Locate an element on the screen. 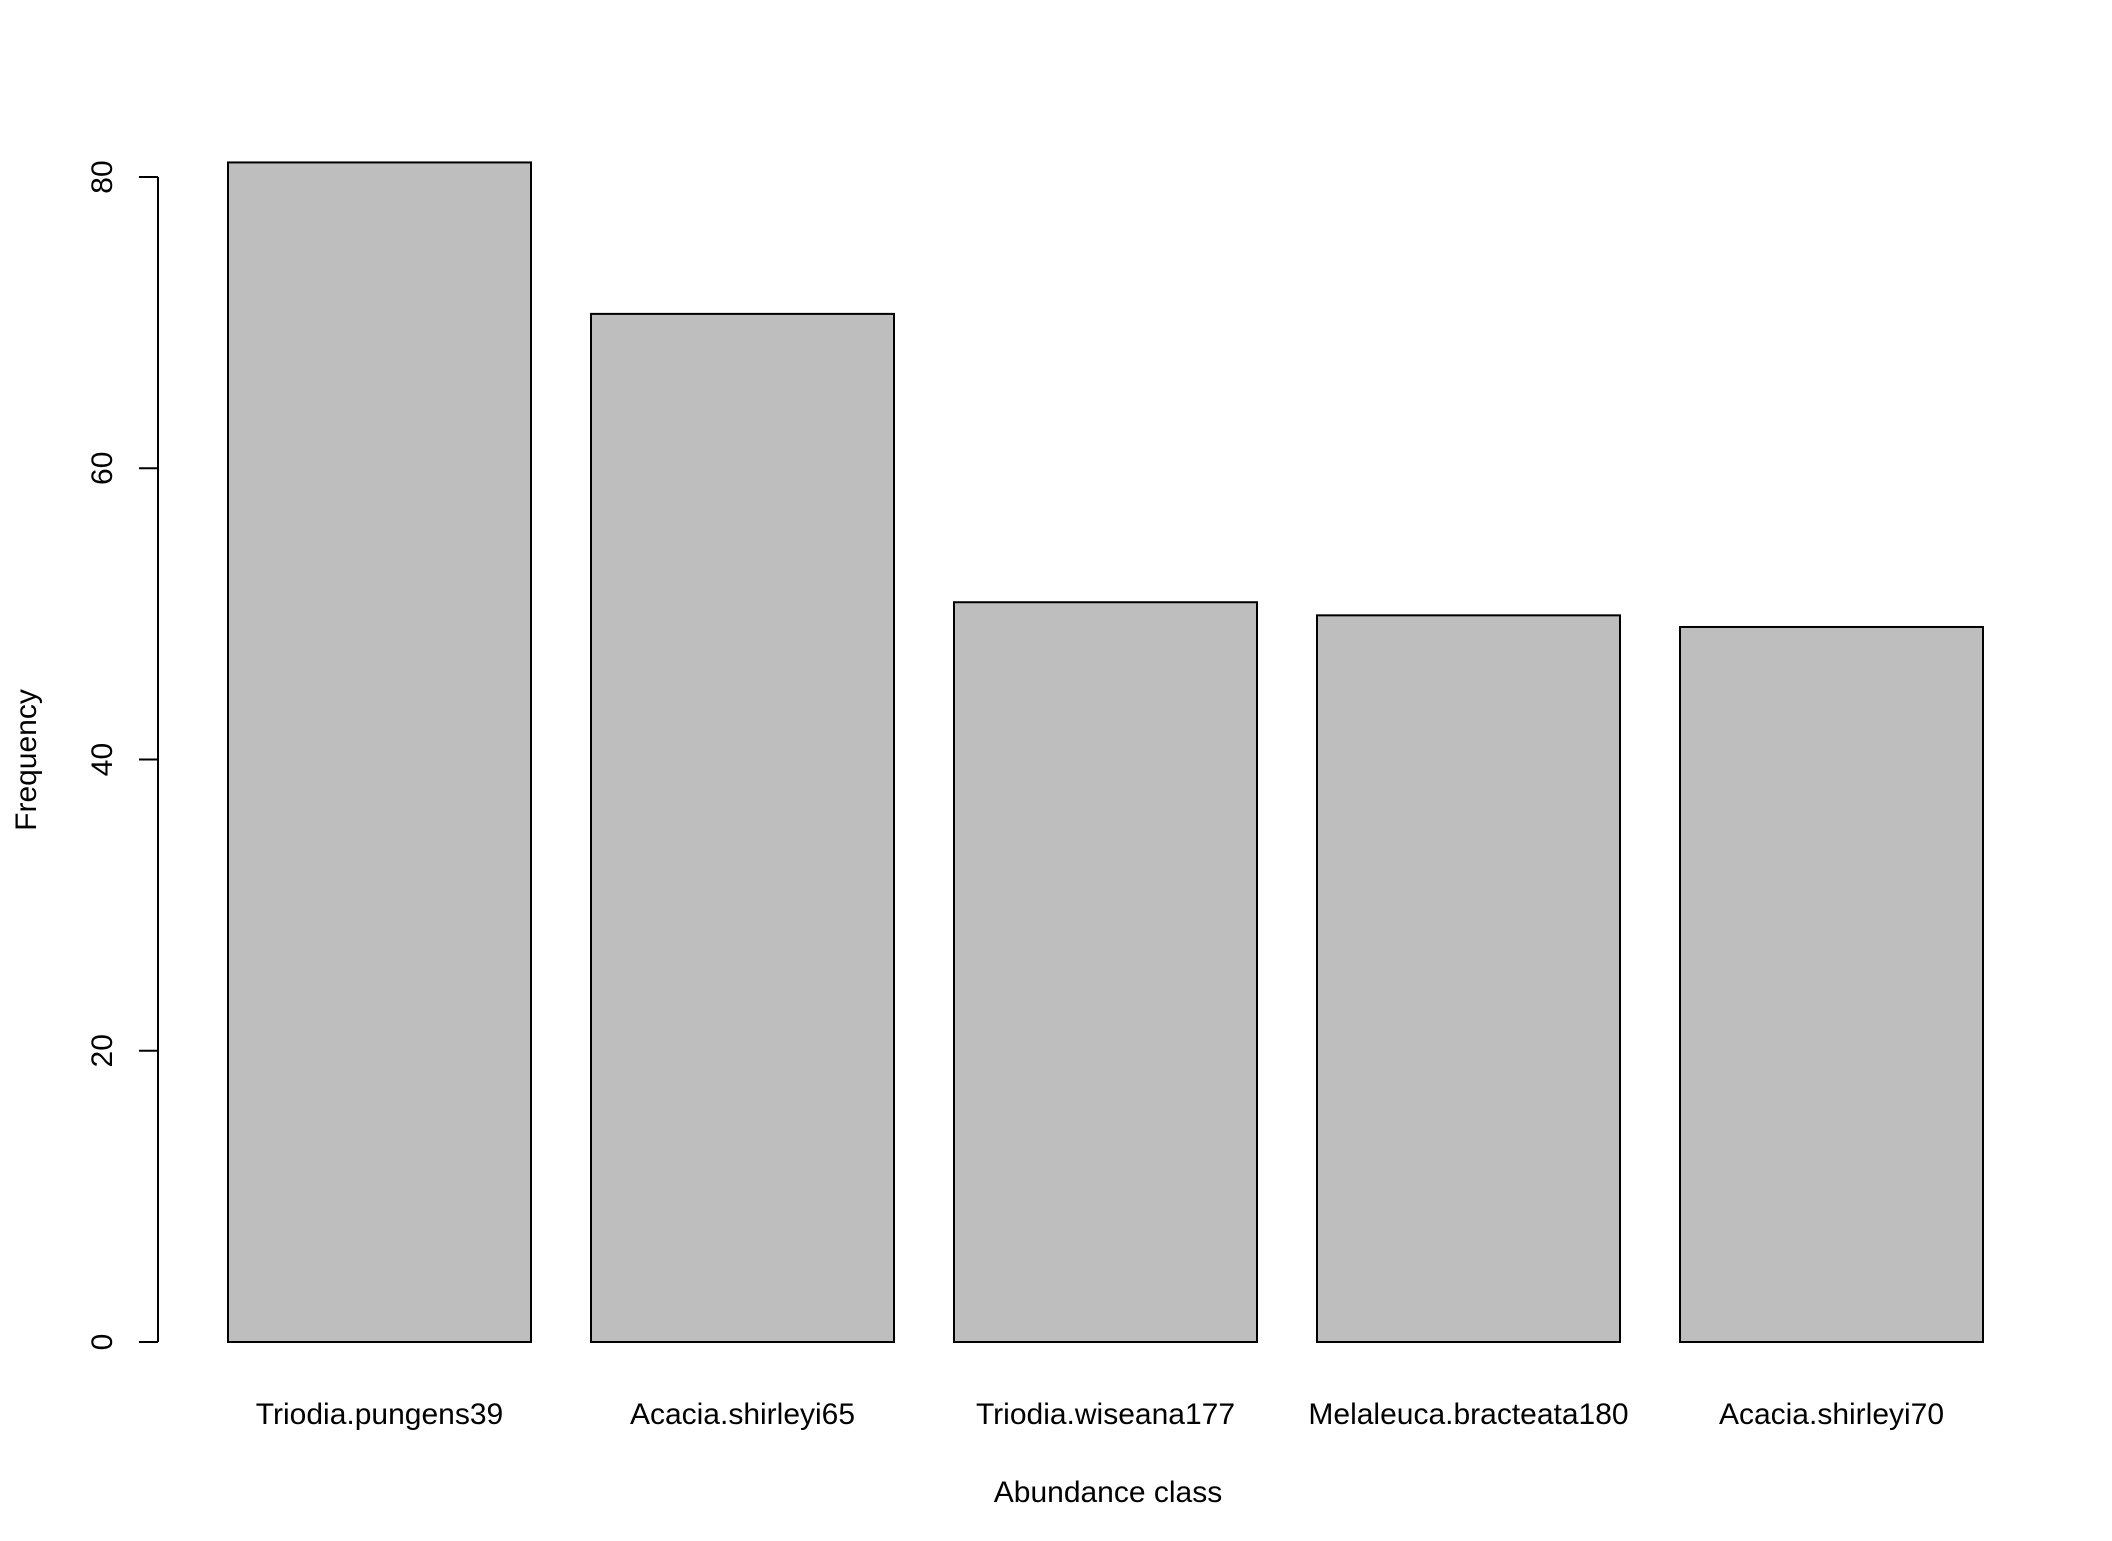 This screenshot has height=1541, width=2112. y-tick-label-60: 60 is located at coordinates (102, 468).